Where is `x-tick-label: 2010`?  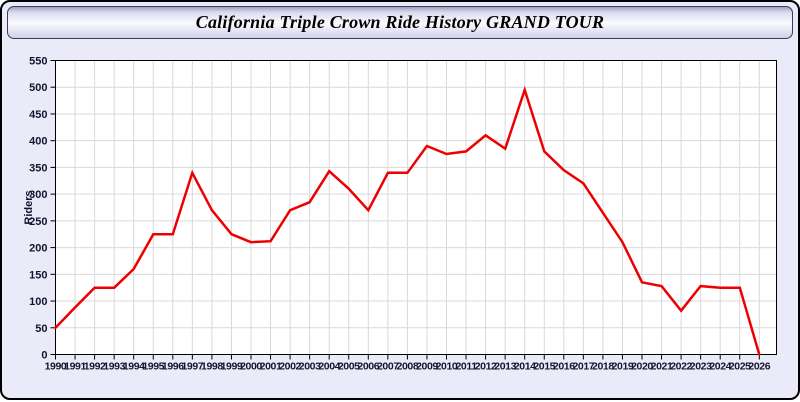
x-tick-label: 2010 is located at coordinates (447, 367).